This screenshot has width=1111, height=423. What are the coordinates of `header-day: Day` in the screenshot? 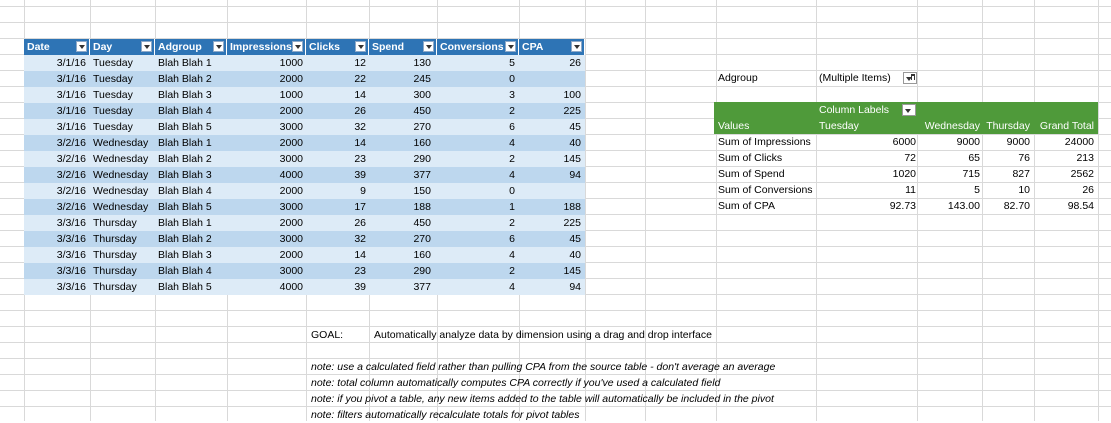 It's located at (122, 47).